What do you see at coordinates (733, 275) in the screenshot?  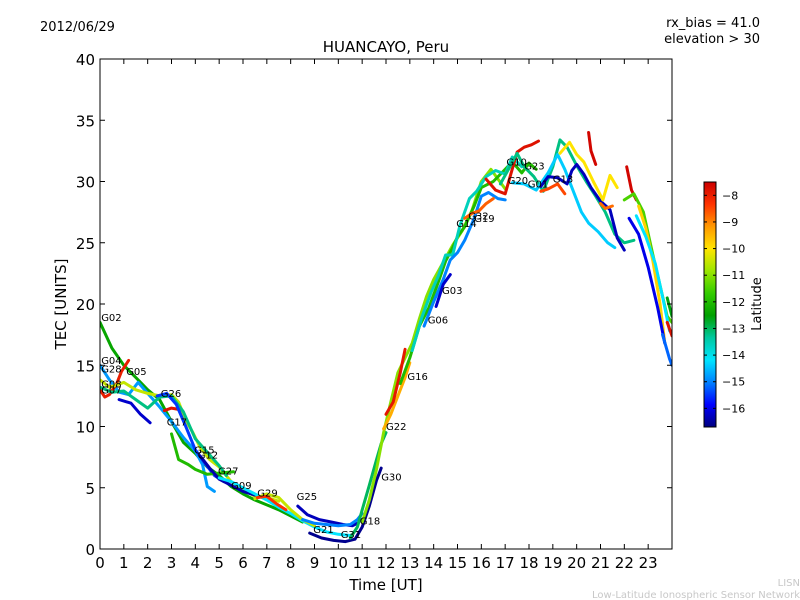 I see `colorbar-tick-label: −11` at bounding box center [733, 275].